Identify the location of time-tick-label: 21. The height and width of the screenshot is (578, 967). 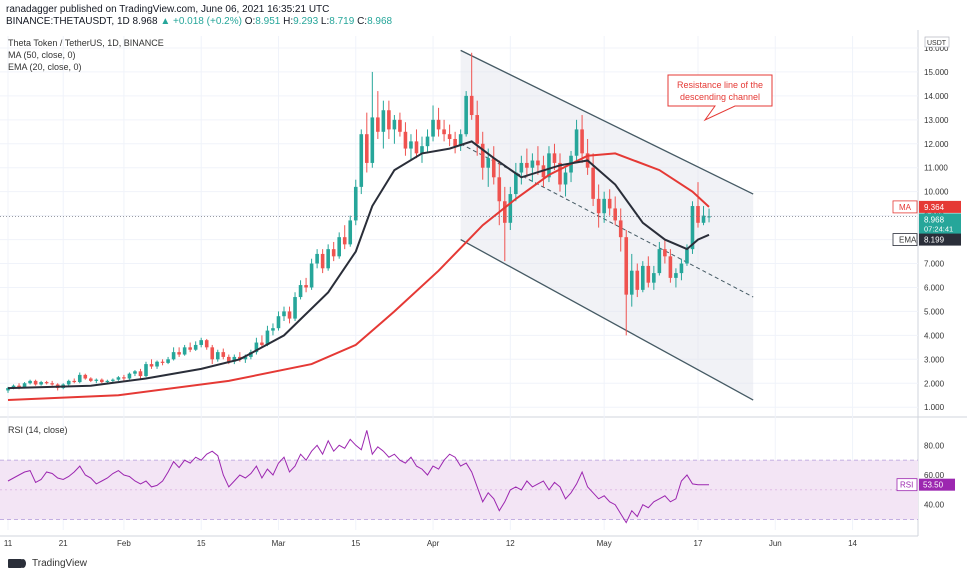
(63, 543).